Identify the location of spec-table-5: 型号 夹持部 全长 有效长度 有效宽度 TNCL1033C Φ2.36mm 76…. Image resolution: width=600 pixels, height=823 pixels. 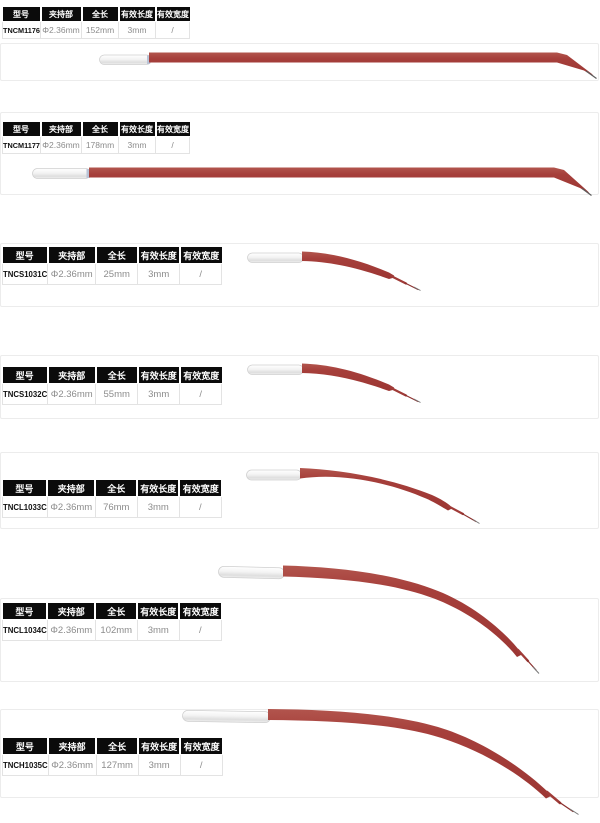
(112, 499).